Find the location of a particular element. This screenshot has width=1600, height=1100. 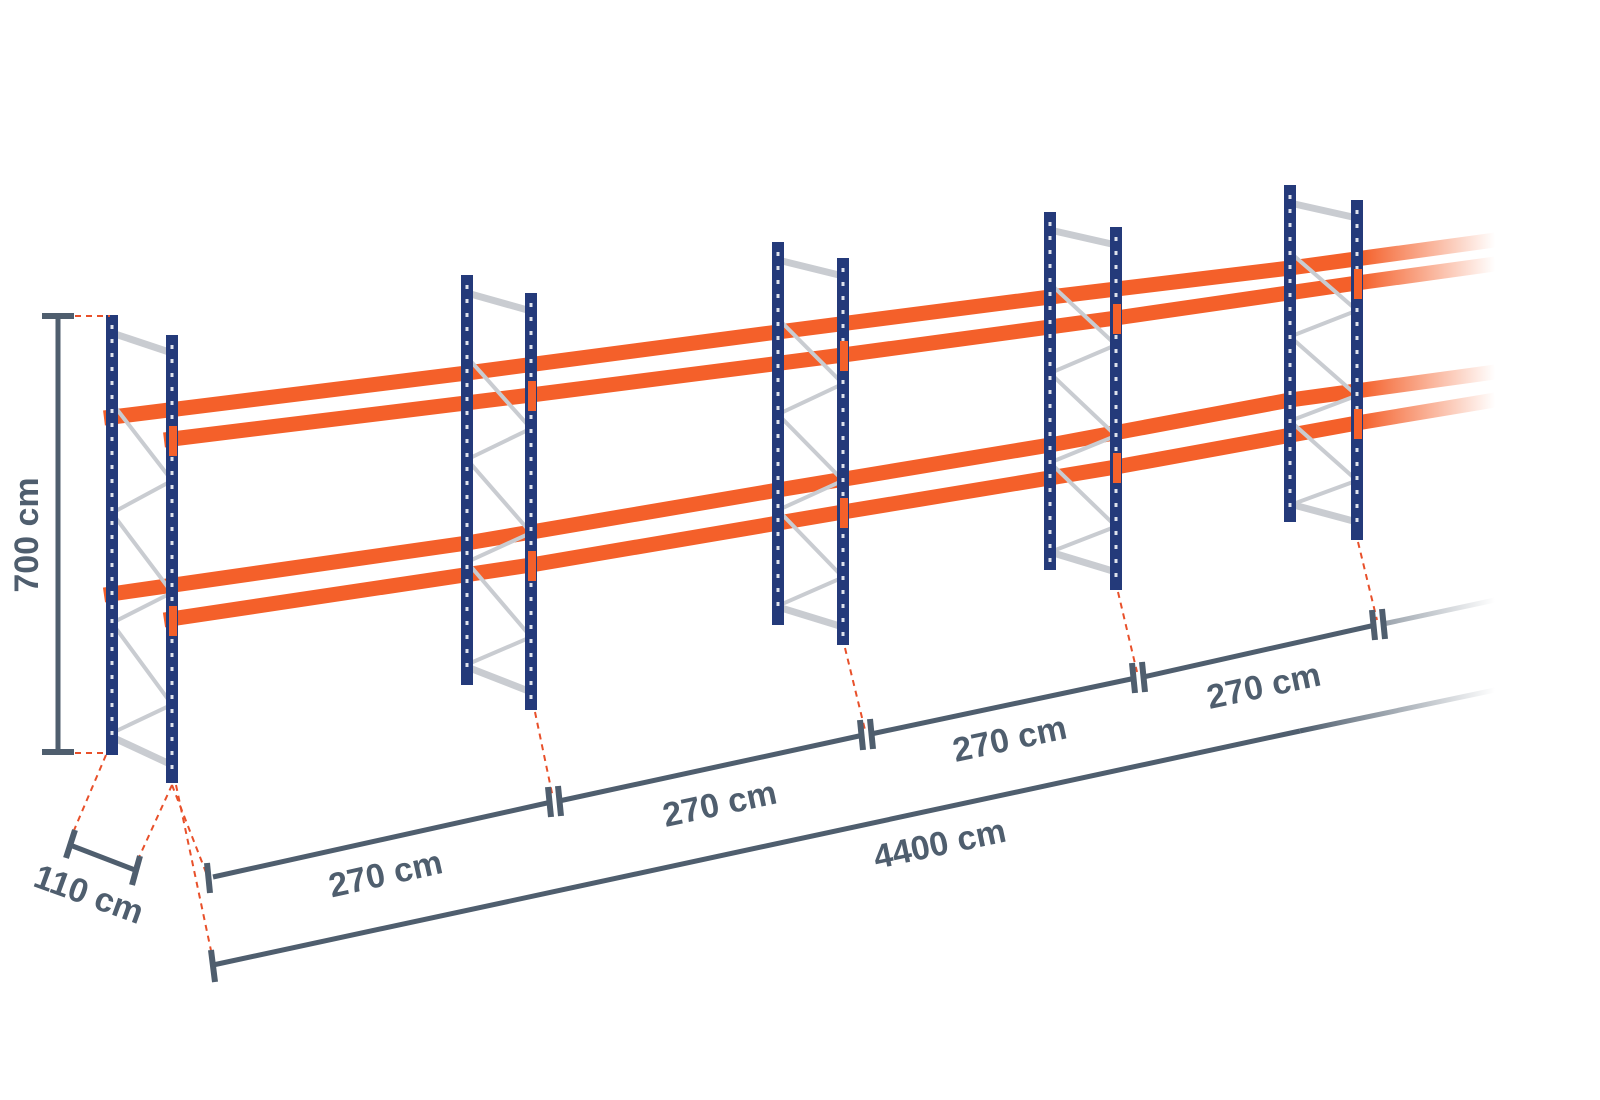

lower-front-beam-extension is located at coordinates (1426, 411).